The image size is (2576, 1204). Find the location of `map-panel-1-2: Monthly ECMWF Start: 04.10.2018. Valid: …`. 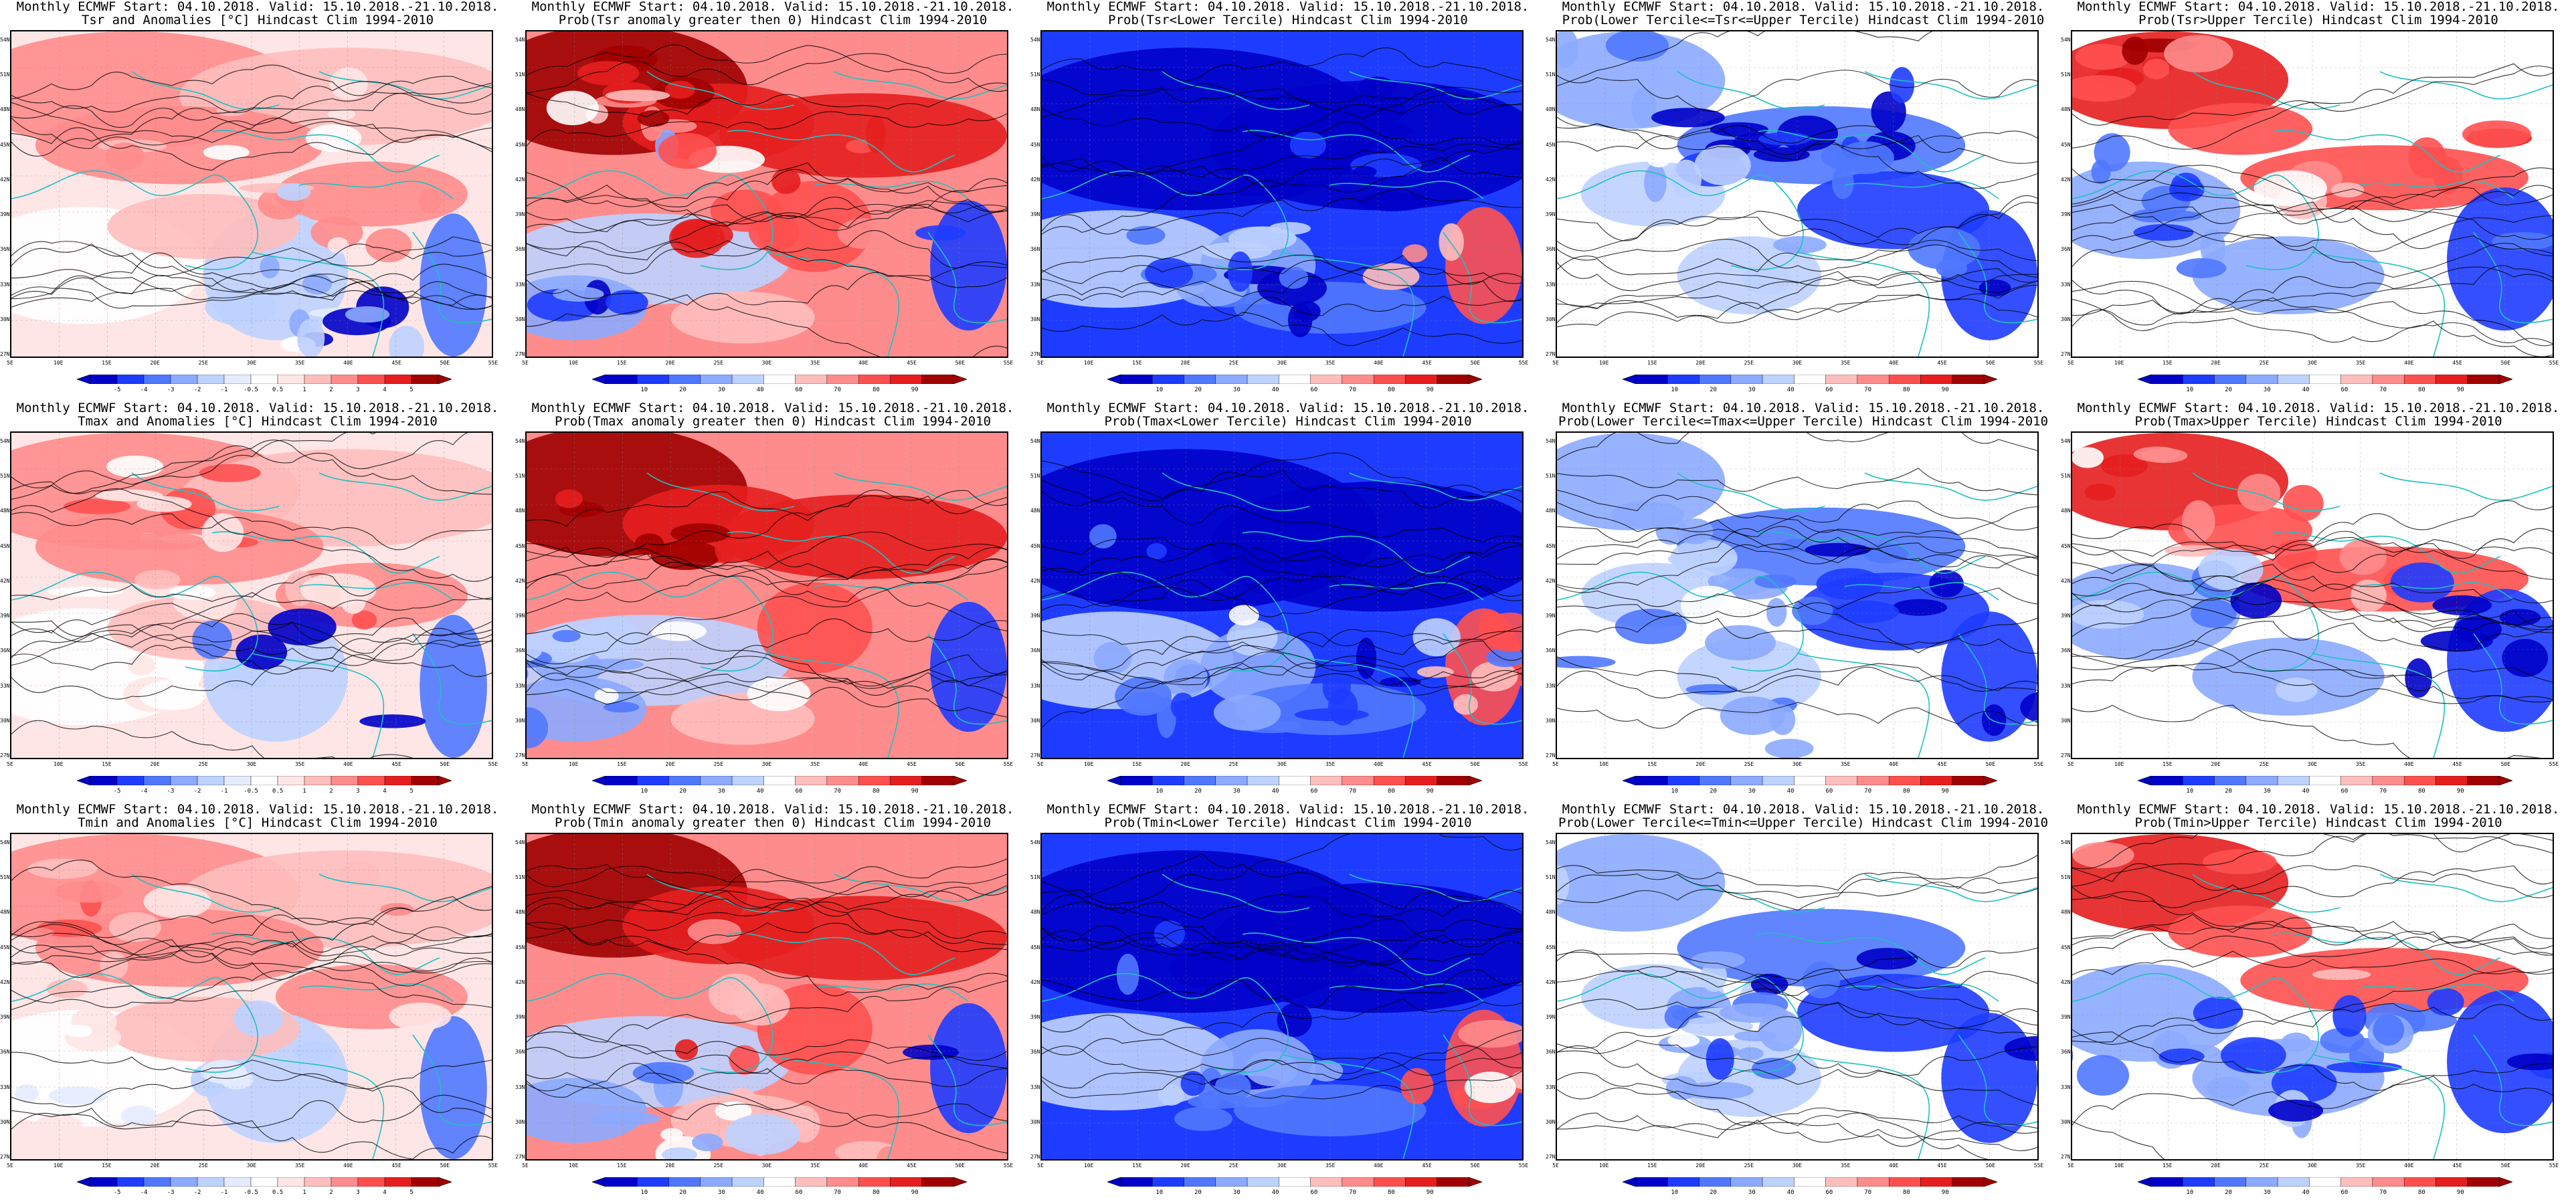

map-panel-1-2: Monthly ECMWF Start: 04.10.2018. Valid: … is located at coordinates (773, 200).